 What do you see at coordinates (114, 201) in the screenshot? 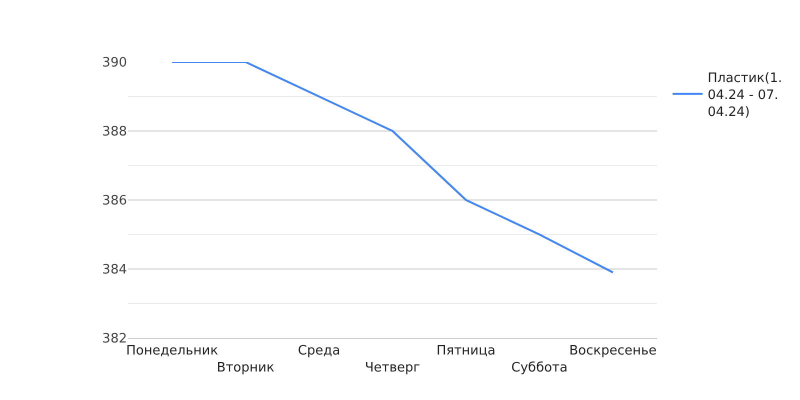
I see `y-tick-label: 386` at bounding box center [114, 201].